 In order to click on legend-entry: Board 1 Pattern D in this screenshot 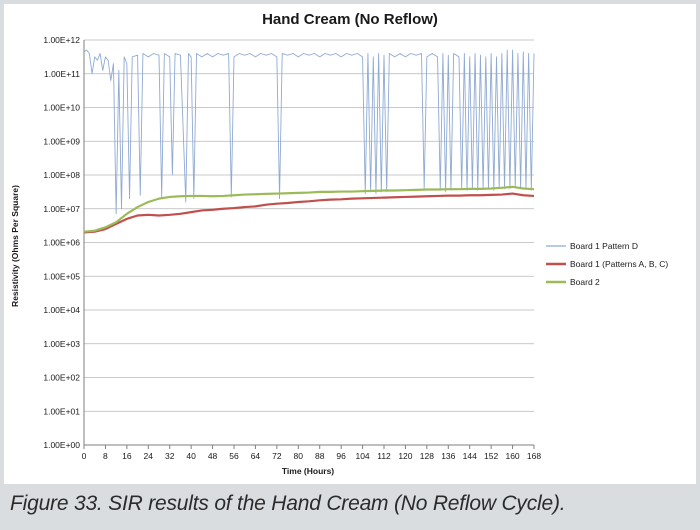, I will do `click(604, 246)`.